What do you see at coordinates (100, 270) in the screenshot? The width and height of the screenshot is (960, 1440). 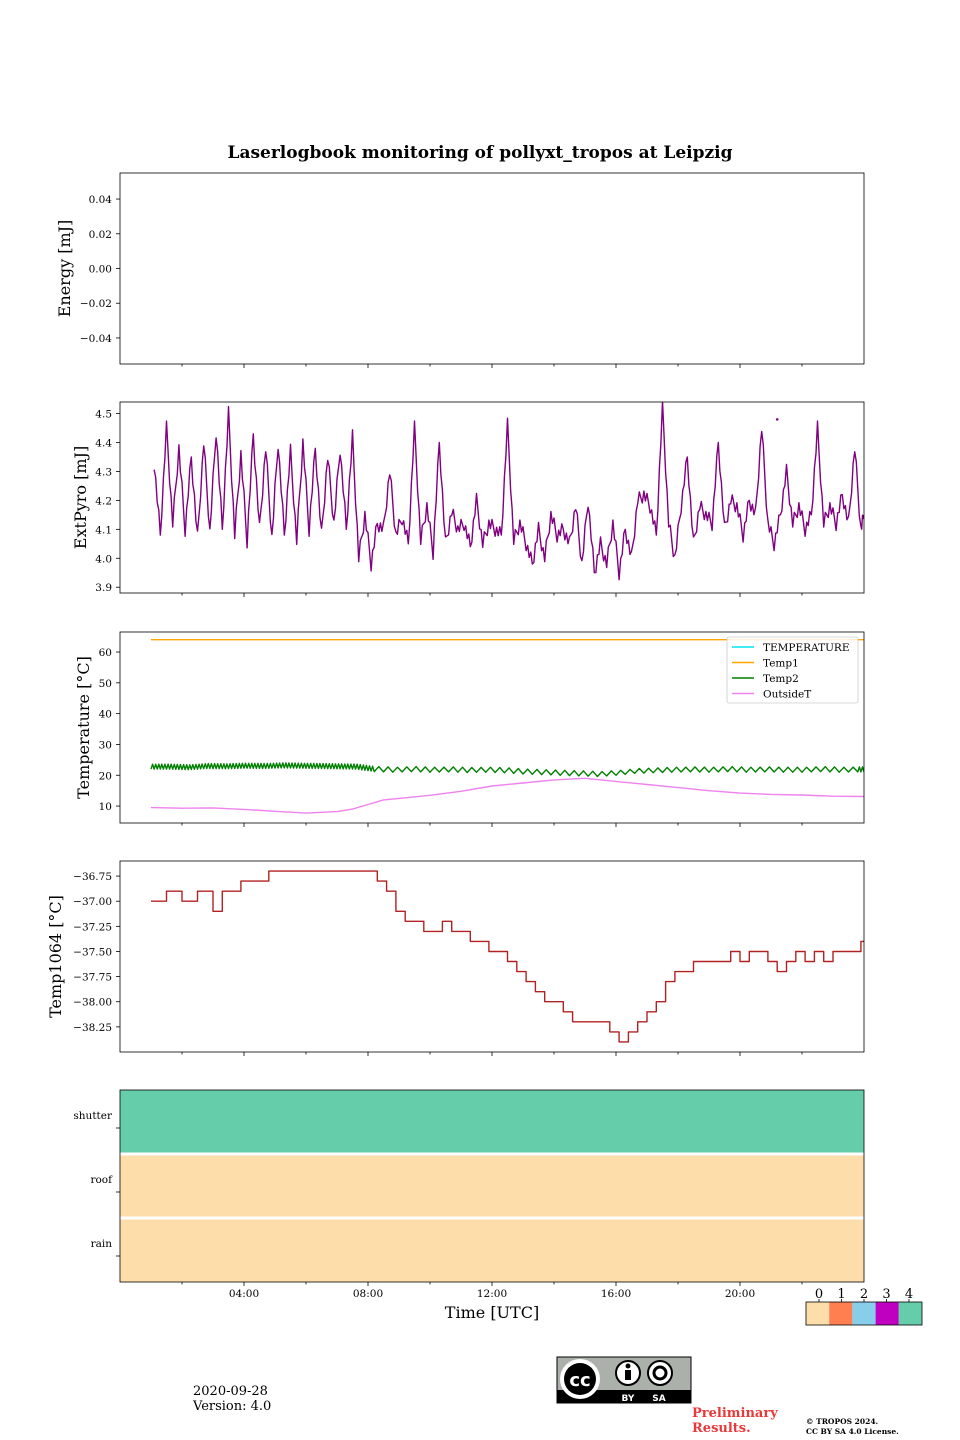 I see `y-tick-label: 0.00` at bounding box center [100, 270].